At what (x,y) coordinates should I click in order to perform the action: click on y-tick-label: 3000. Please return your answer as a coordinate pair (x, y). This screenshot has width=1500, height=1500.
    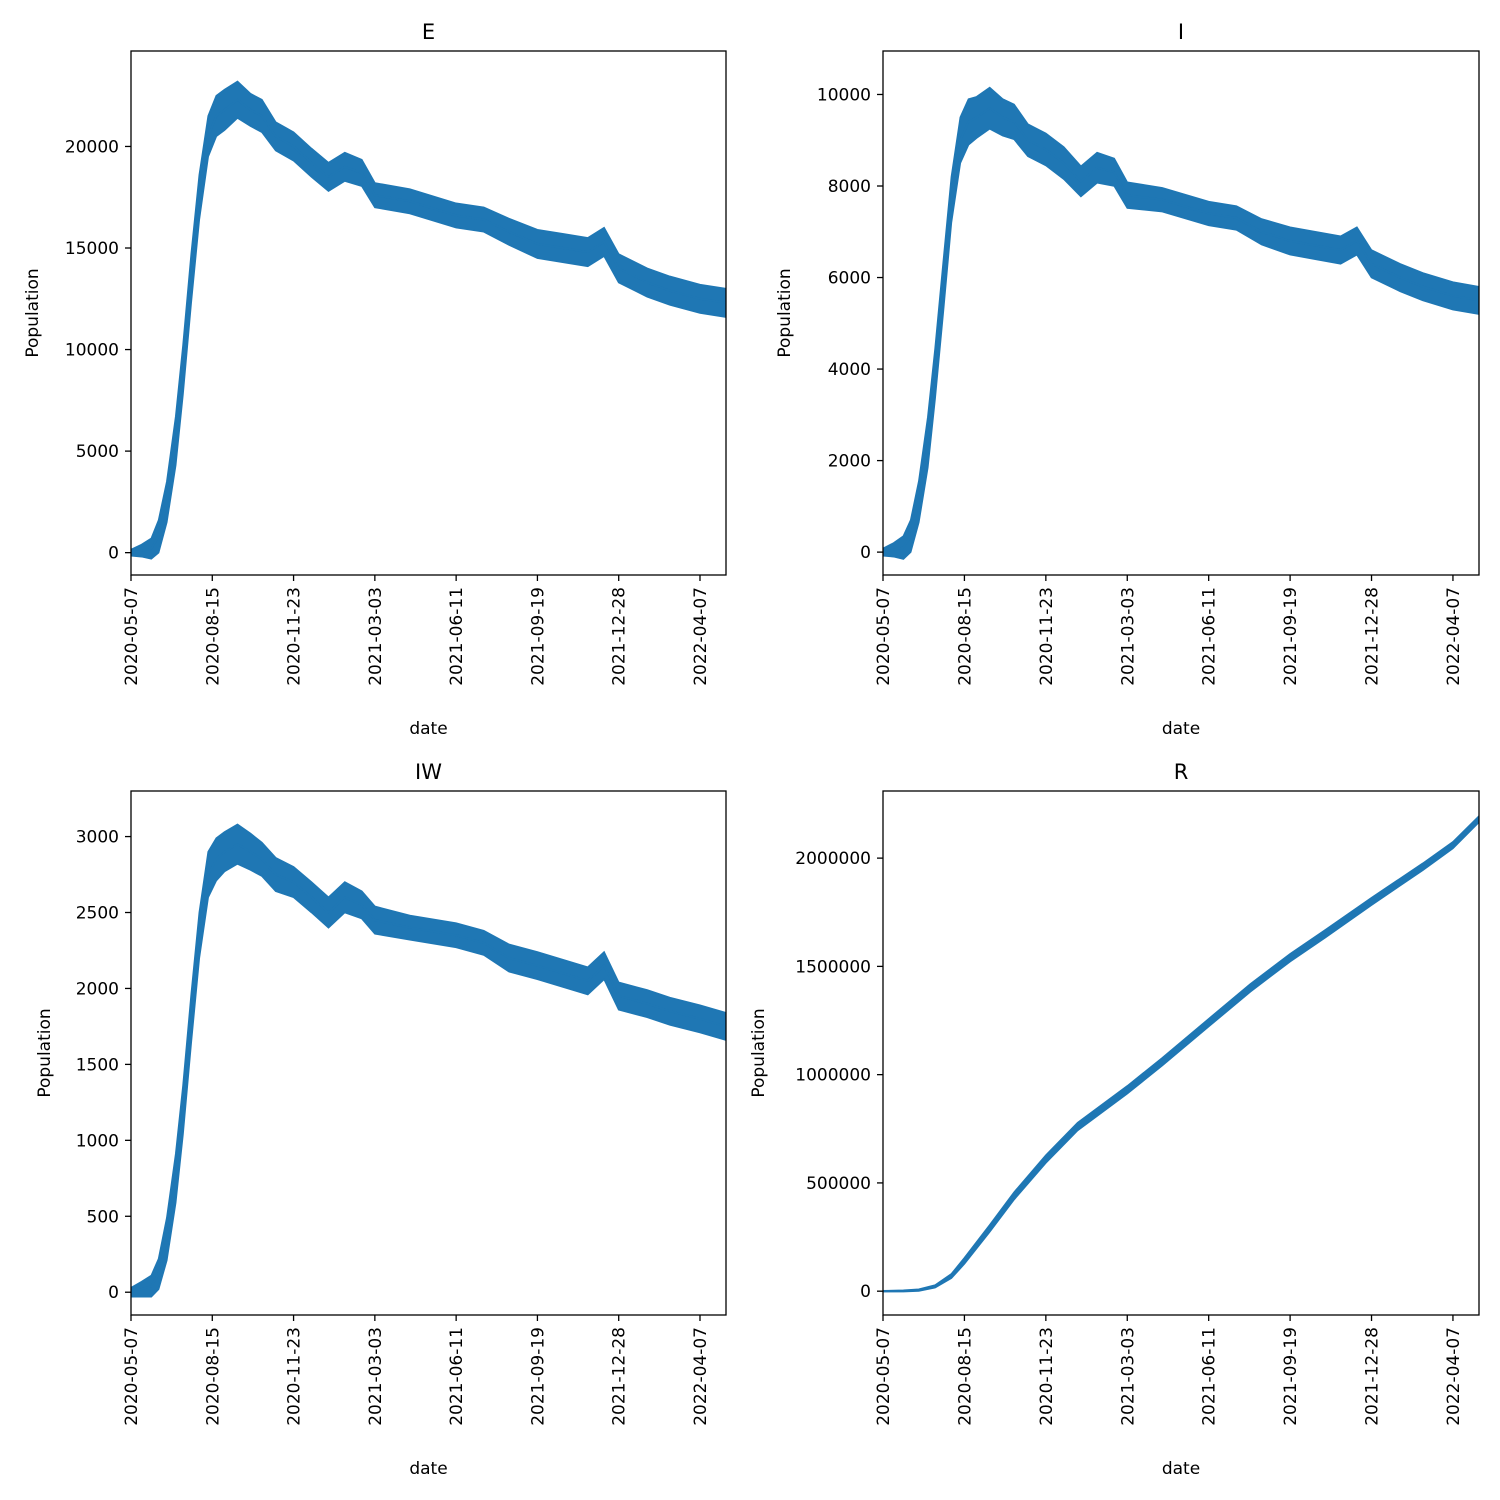
    Looking at the image, I should click on (97, 838).